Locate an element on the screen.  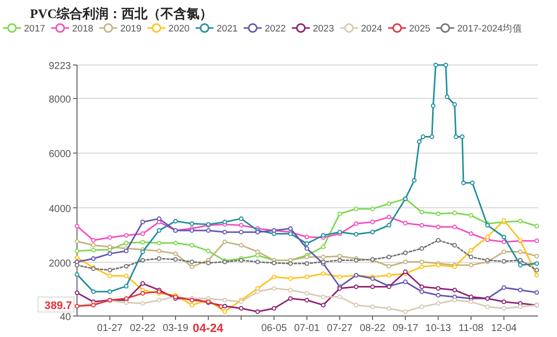
legend-label: 2020 is located at coordinates (179, 29).